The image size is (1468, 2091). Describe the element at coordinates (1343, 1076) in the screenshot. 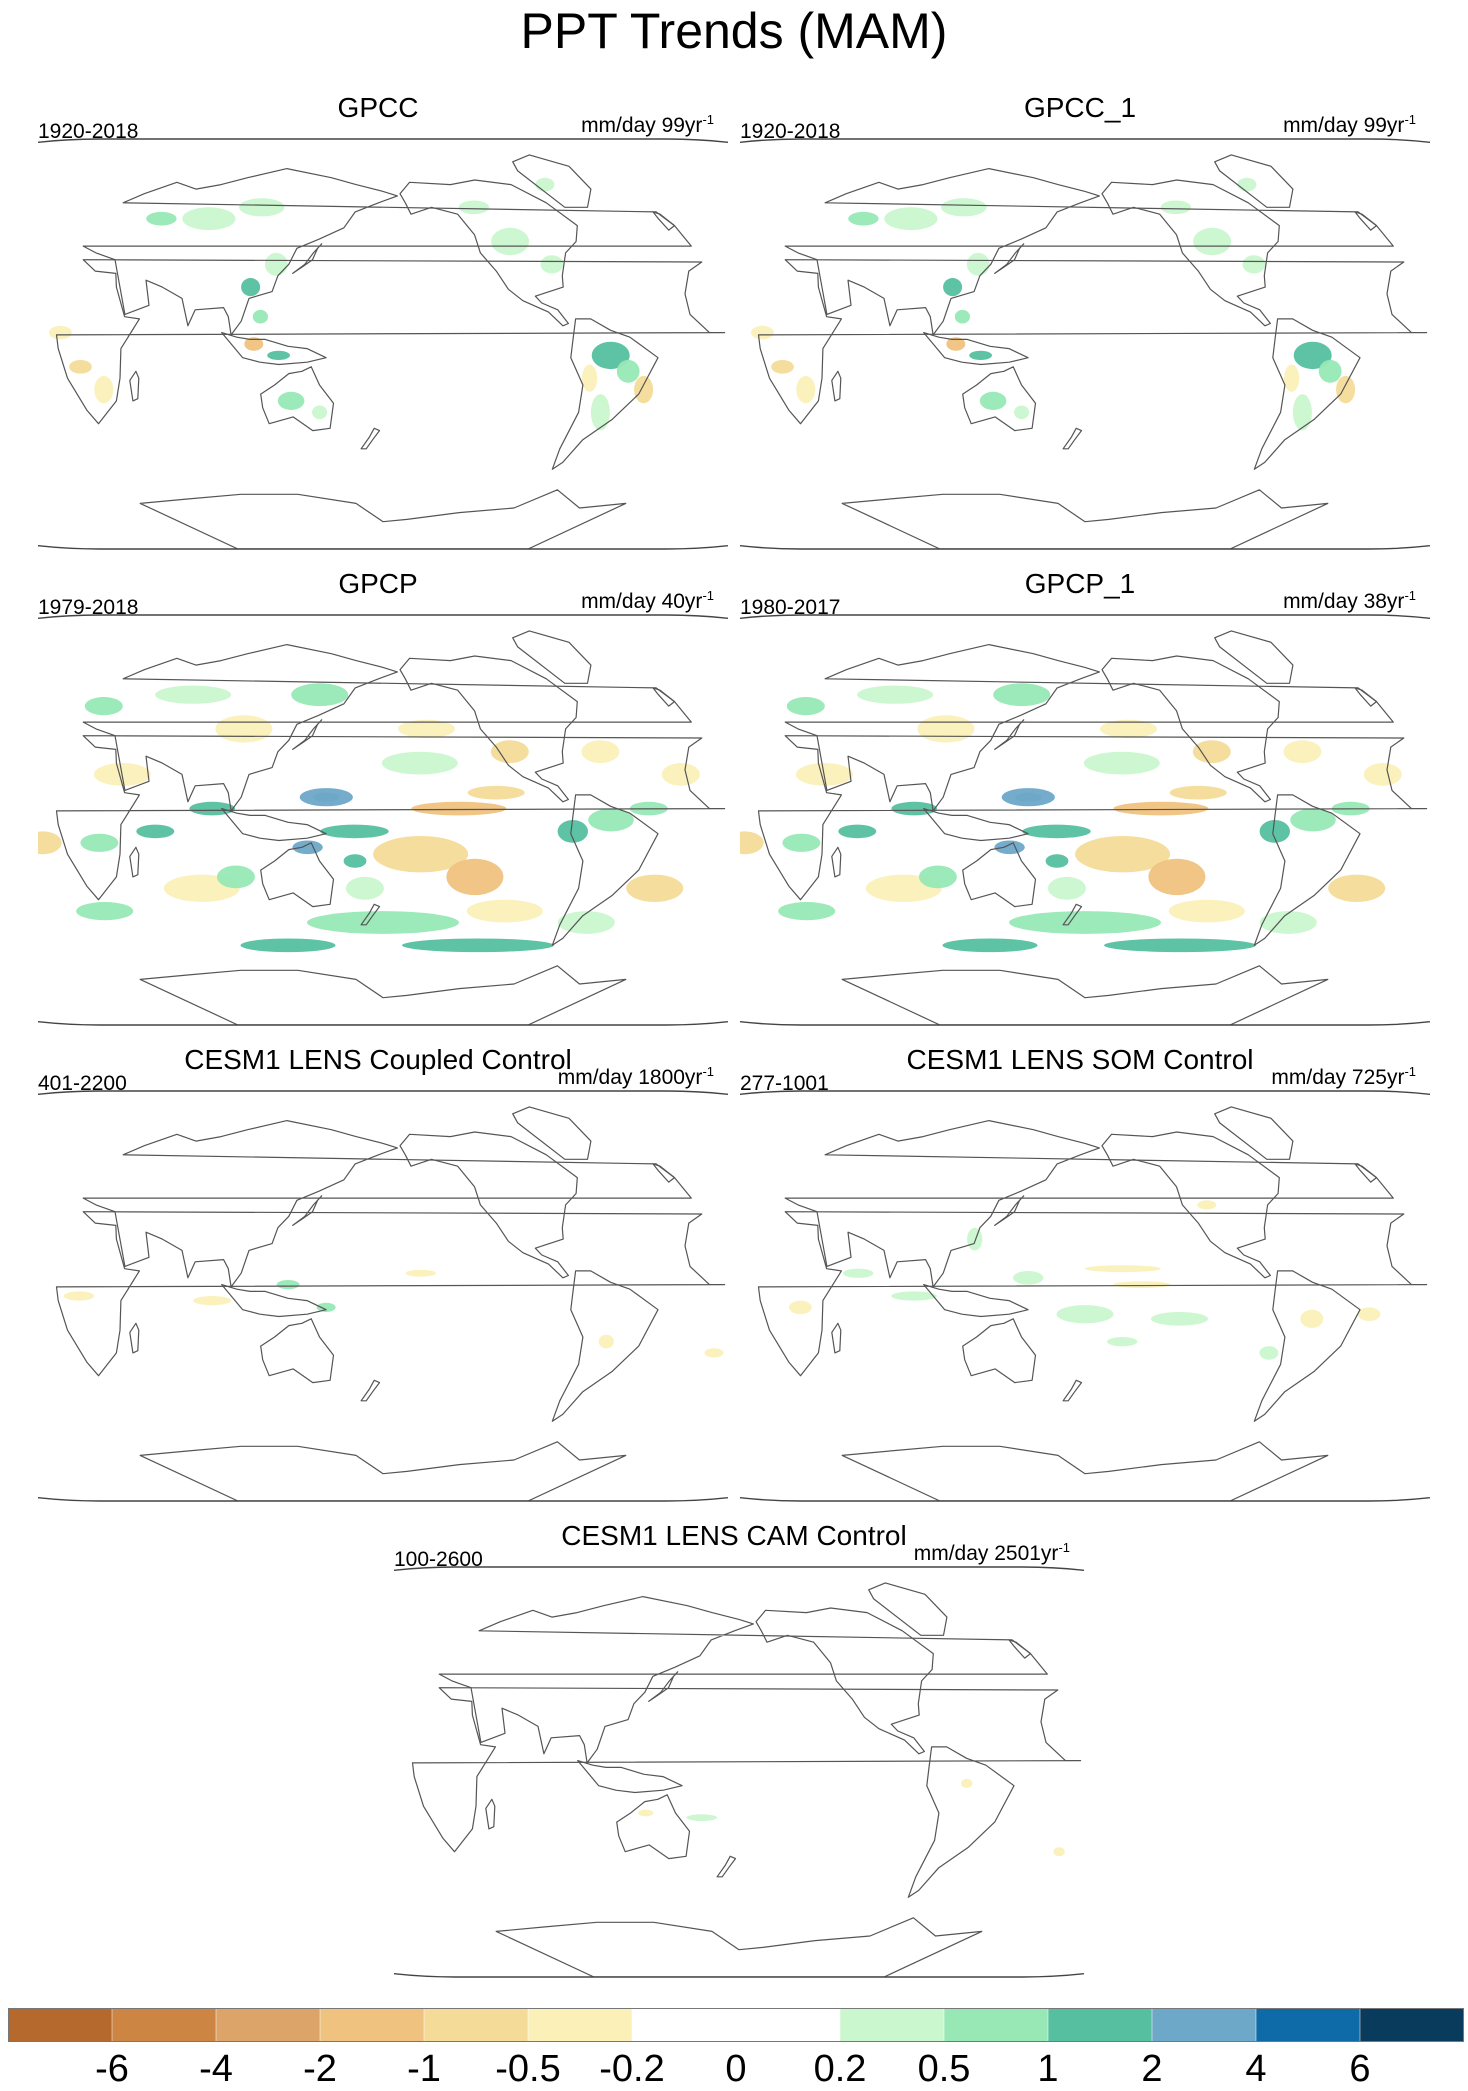

I see `panel-units: mm/day 725yr-1` at that location.